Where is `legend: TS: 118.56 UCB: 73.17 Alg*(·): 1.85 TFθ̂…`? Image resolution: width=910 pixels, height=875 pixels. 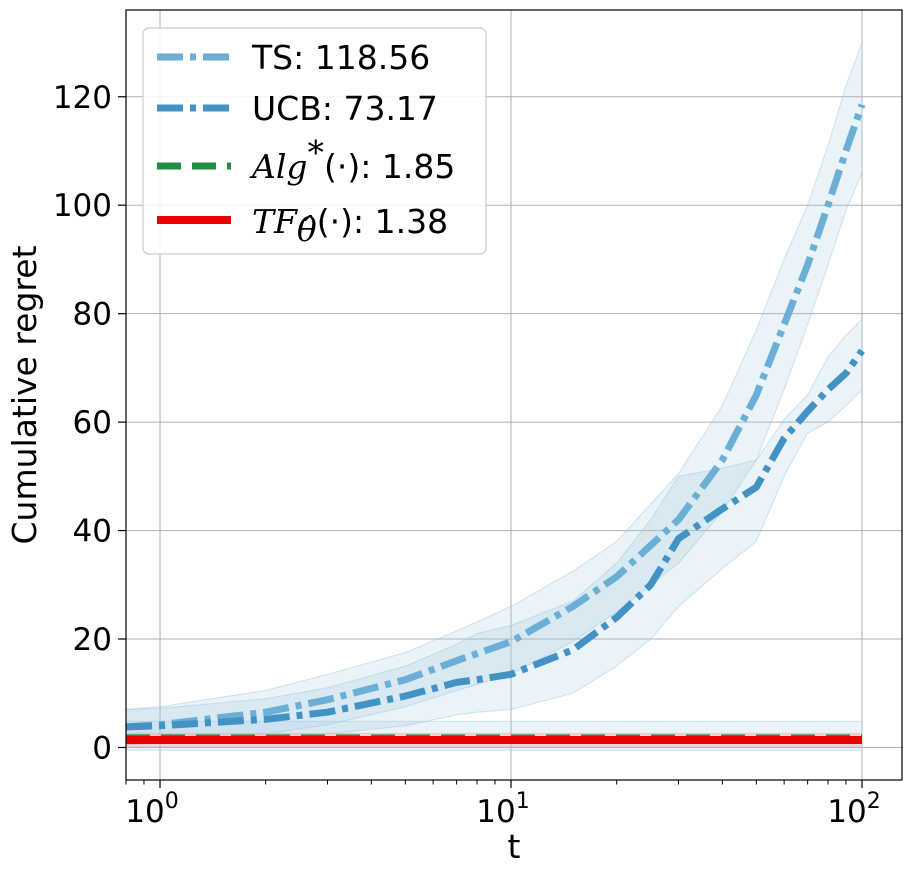
legend: TS: 118.56 UCB: 73.17 Alg*(·): 1.85 TFθ̂… is located at coordinates (314, 141).